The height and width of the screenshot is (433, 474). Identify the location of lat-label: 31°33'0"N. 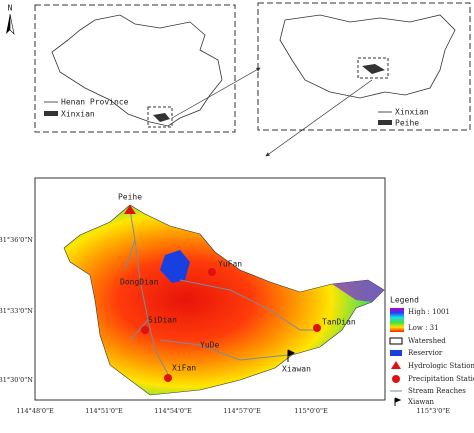
(16, 311).